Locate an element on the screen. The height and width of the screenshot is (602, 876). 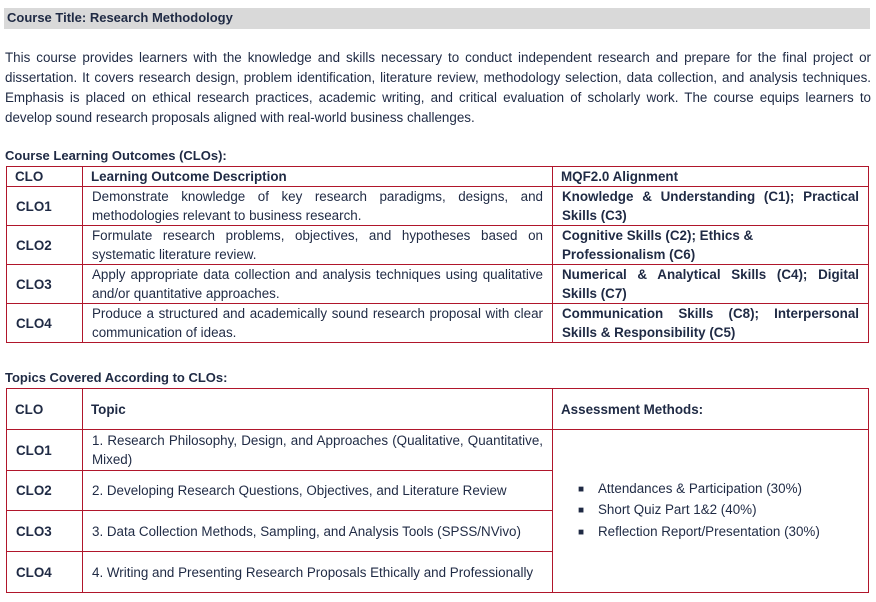
column-header-topic: Topic is located at coordinates (317, 409).